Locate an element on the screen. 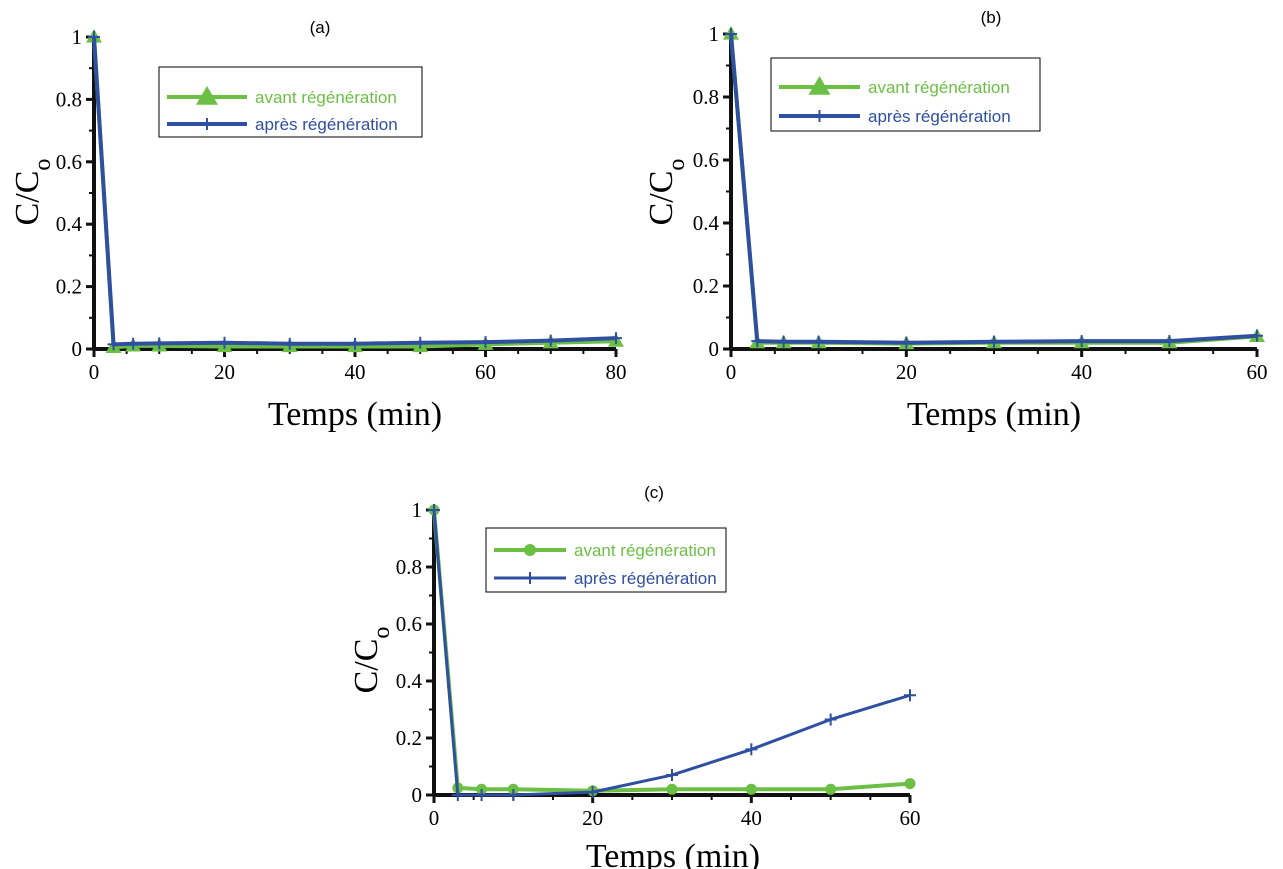  x-tick-label: 80 is located at coordinates (616, 372).